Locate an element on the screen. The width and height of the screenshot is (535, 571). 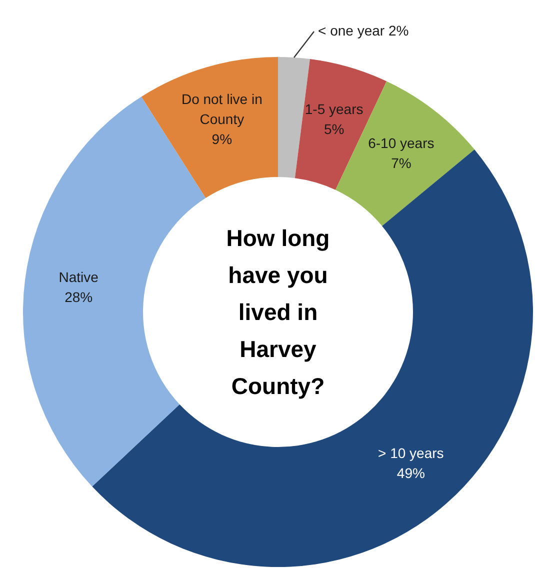
slice-label: Do not live in County is located at coordinates (221, 108).